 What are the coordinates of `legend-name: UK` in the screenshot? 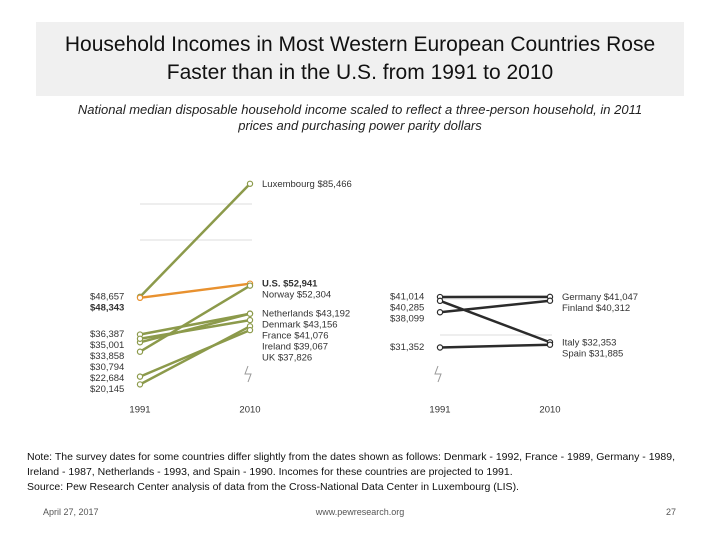 It's located at (269, 357).